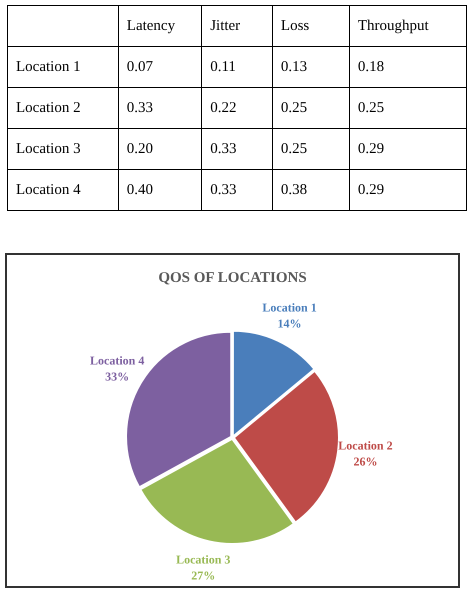  Describe the element at coordinates (203, 559) in the screenshot. I see `slice-label: Location 3` at that location.